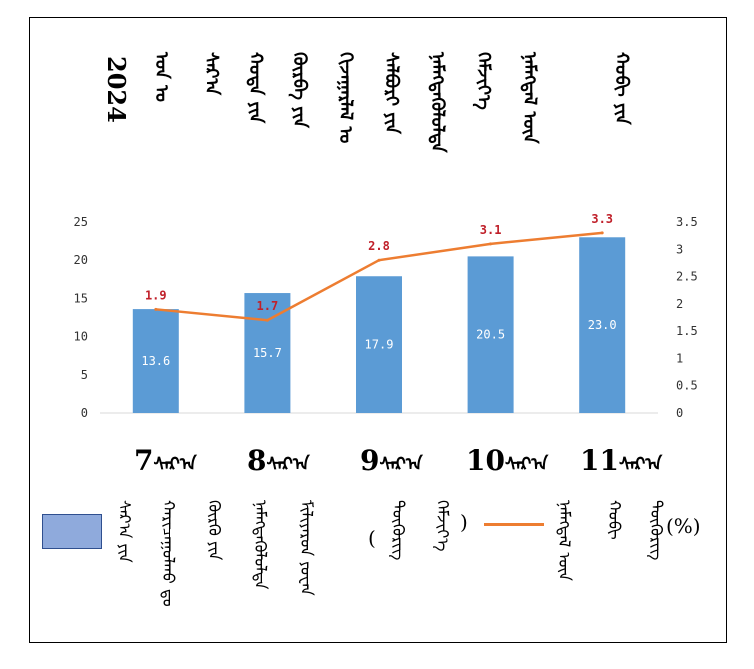 The width and height of the screenshot is (754, 669). Describe the element at coordinates (72, 531) in the screenshot. I see `legend-bar-swatch` at that location.